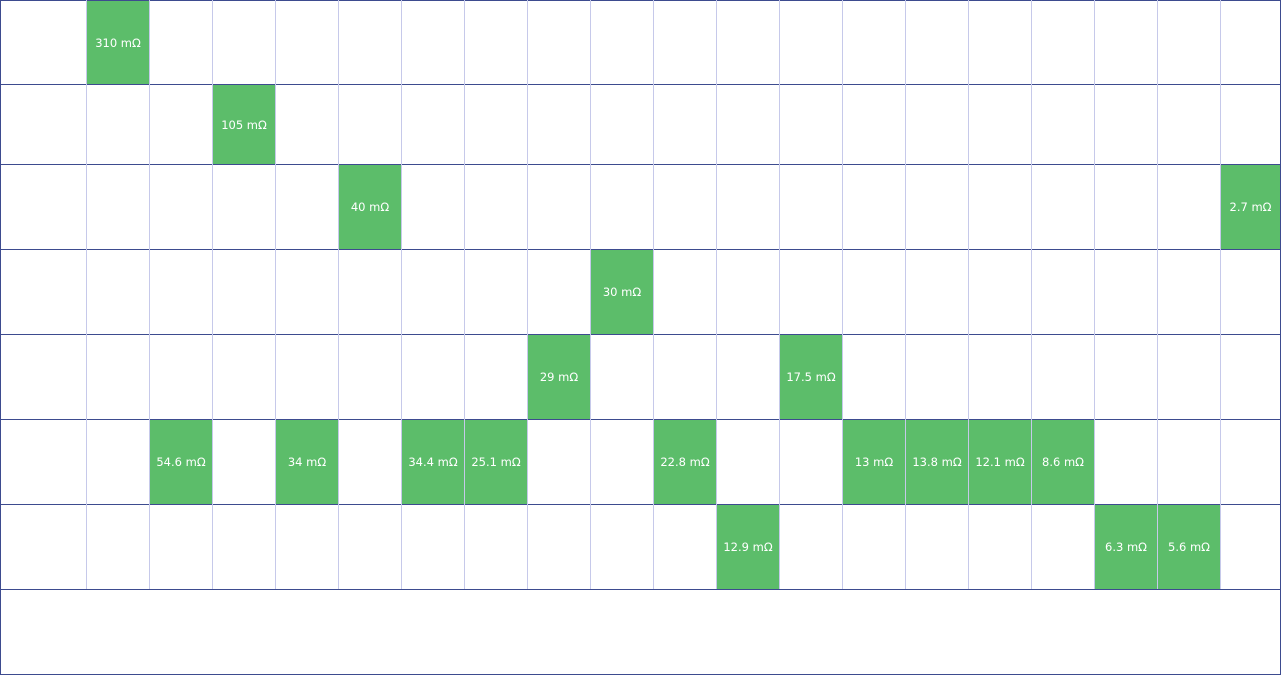 This screenshot has width=1284, height=675. I want to click on value-cell: 105 mΩ, so click(244, 124).